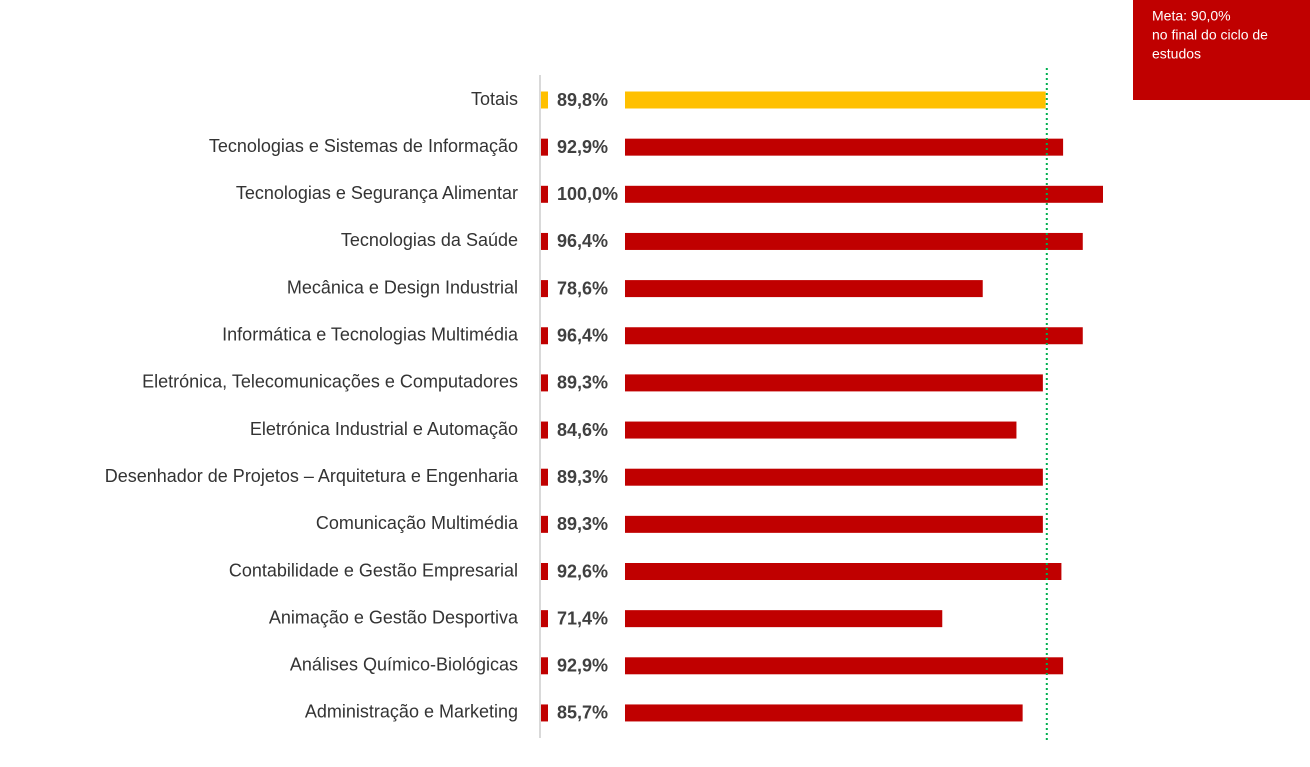 Image resolution: width=1310 pixels, height=767 pixels. What do you see at coordinates (1221, 50) in the screenshot?
I see `annotation-box` at bounding box center [1221, 50].